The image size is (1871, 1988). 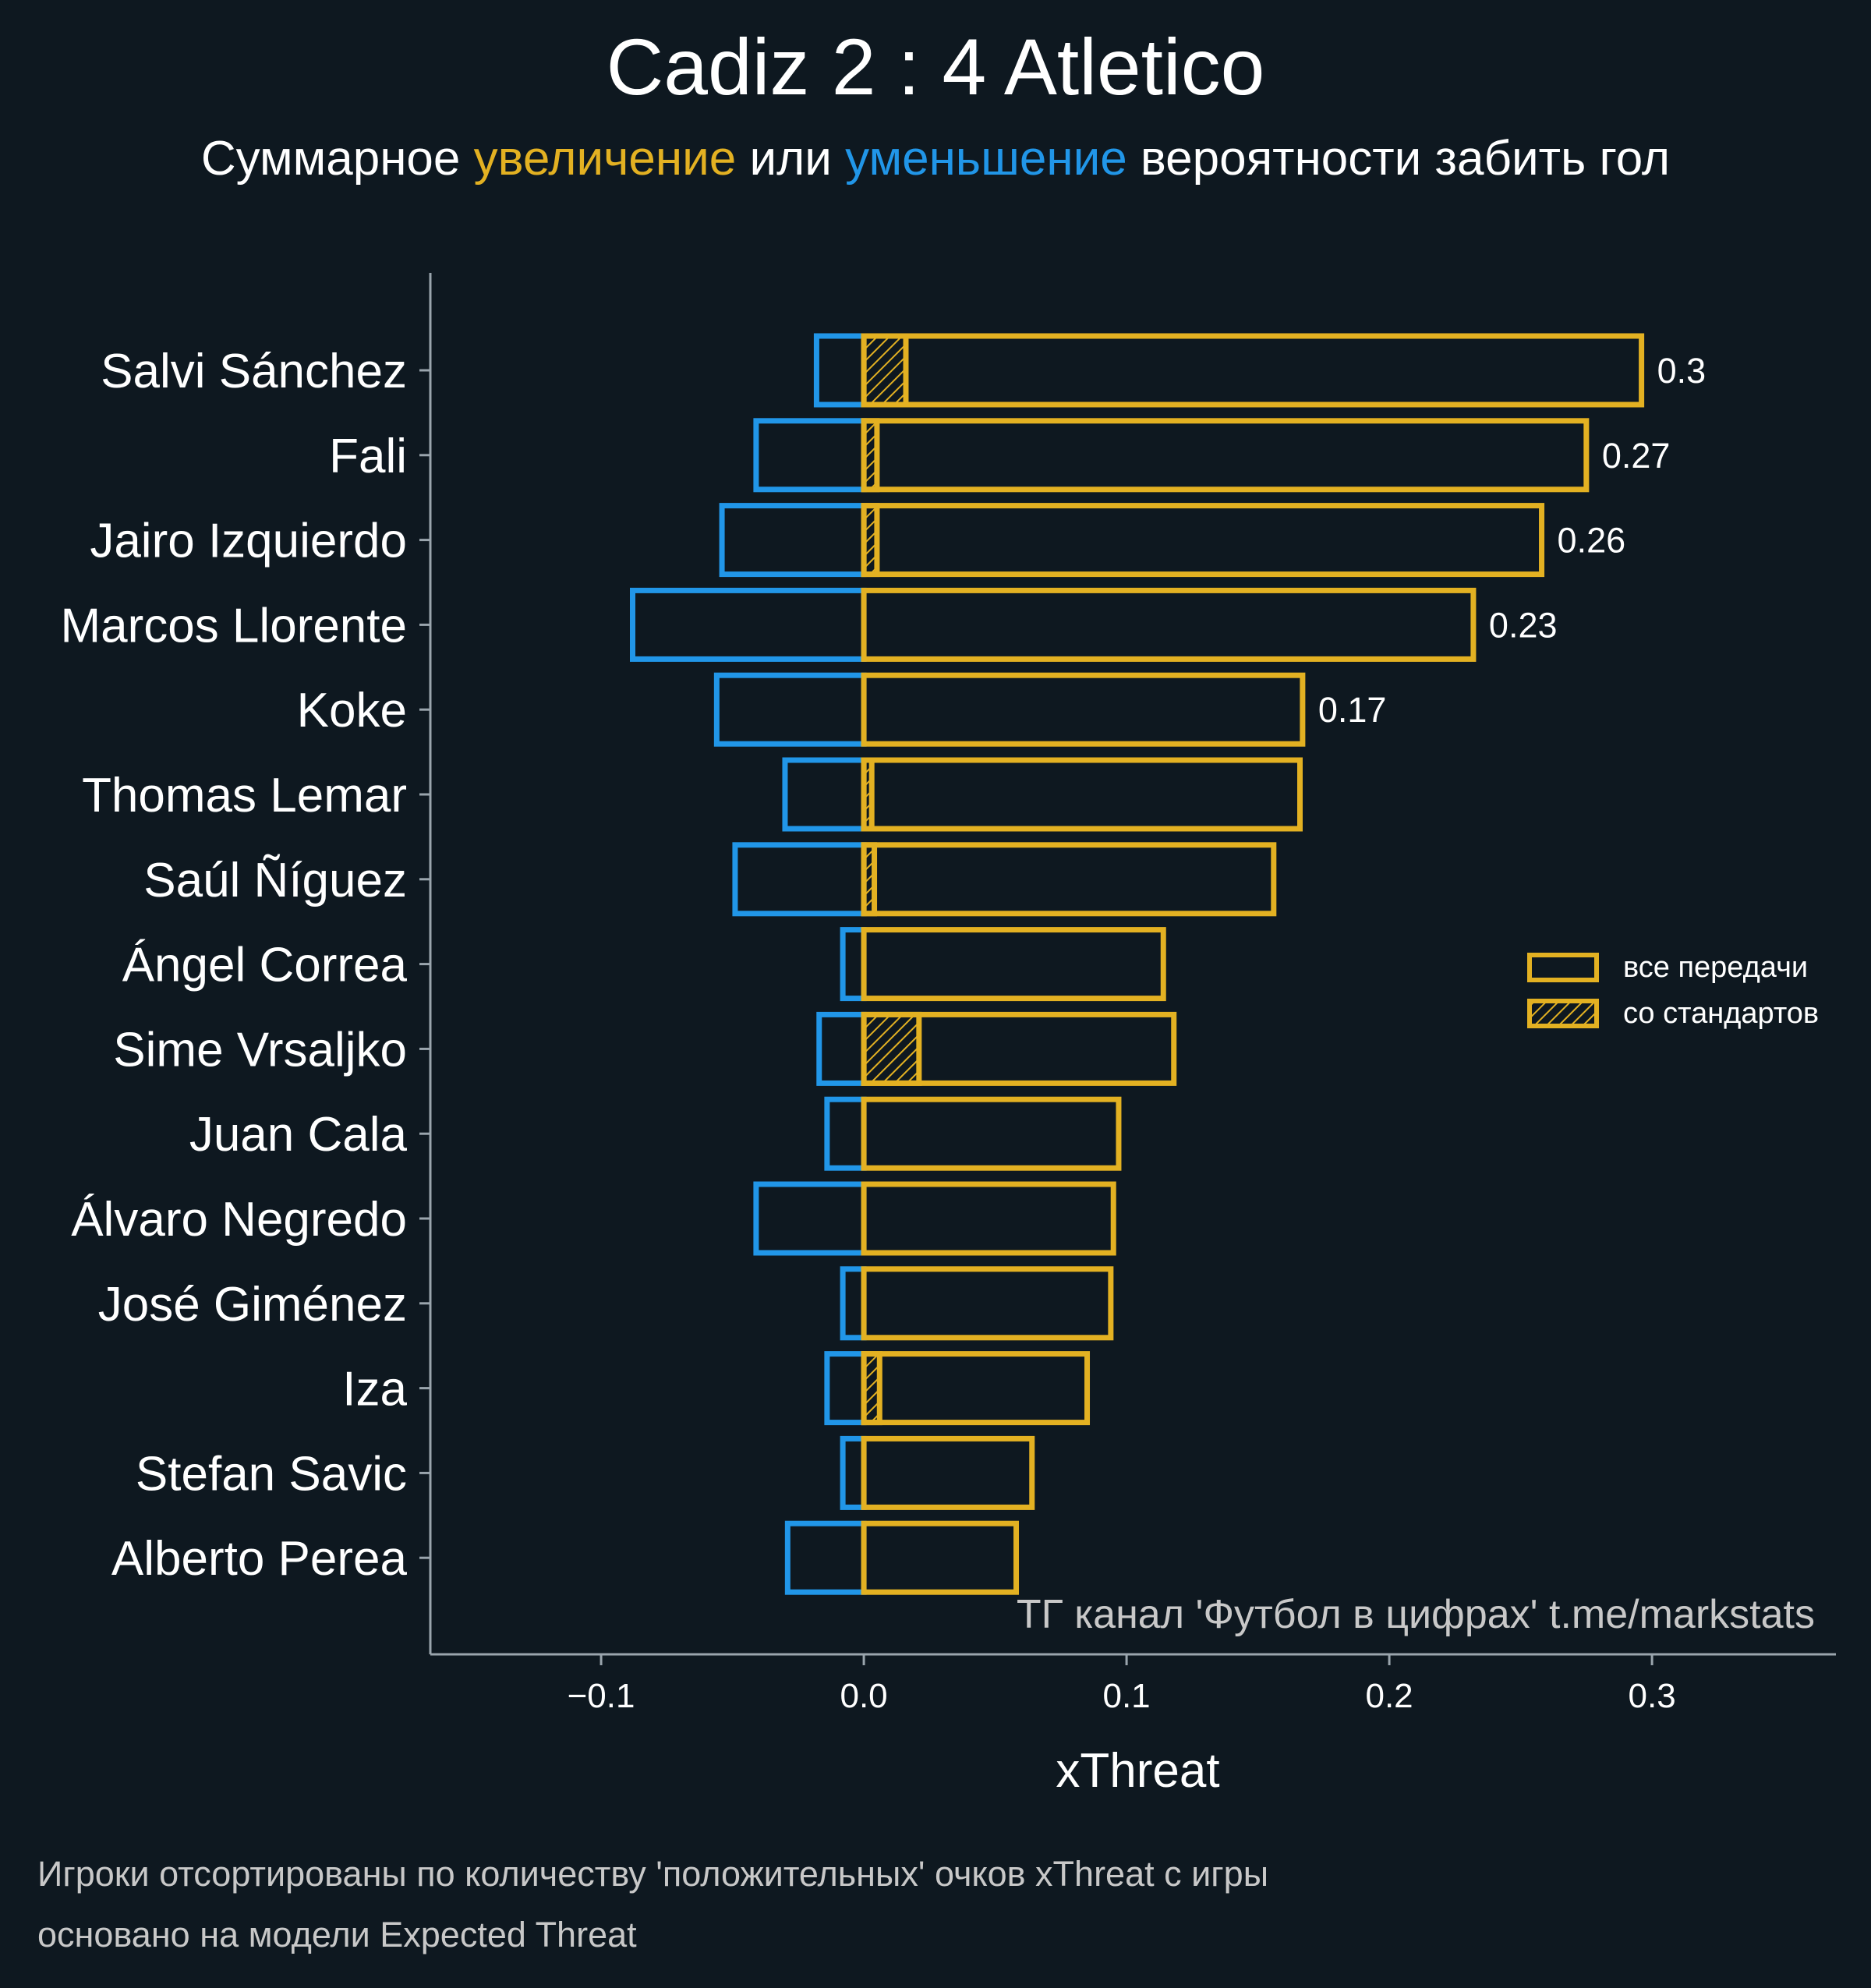 What do you see at coordinates (935, 67) in the screenshot?
I see `chart-title: Cadiz 2 : 4 Atletico` at bounding box center [935, 67].